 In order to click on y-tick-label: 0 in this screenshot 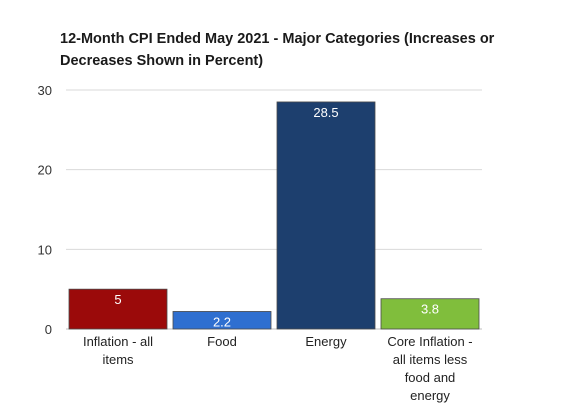, I will do `click(48, 329)`.